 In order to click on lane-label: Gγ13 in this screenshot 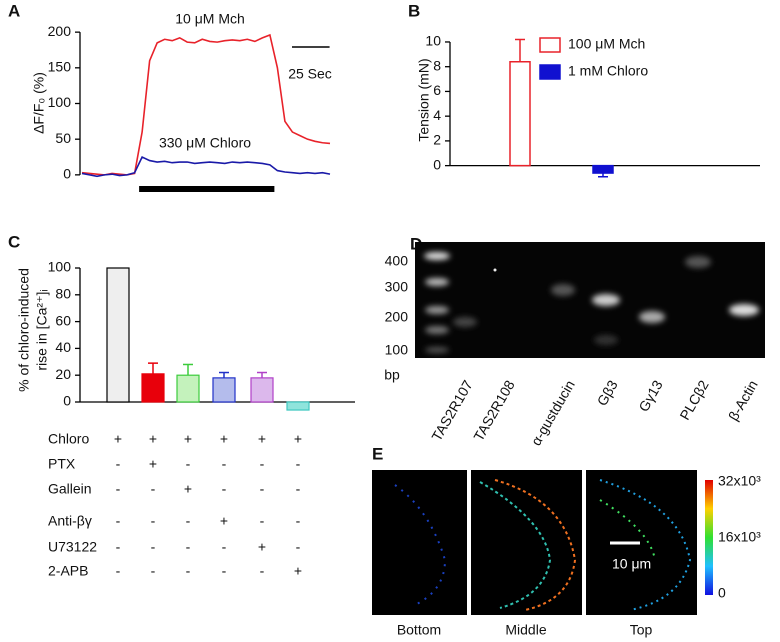, I will do `click(650, 395)`.